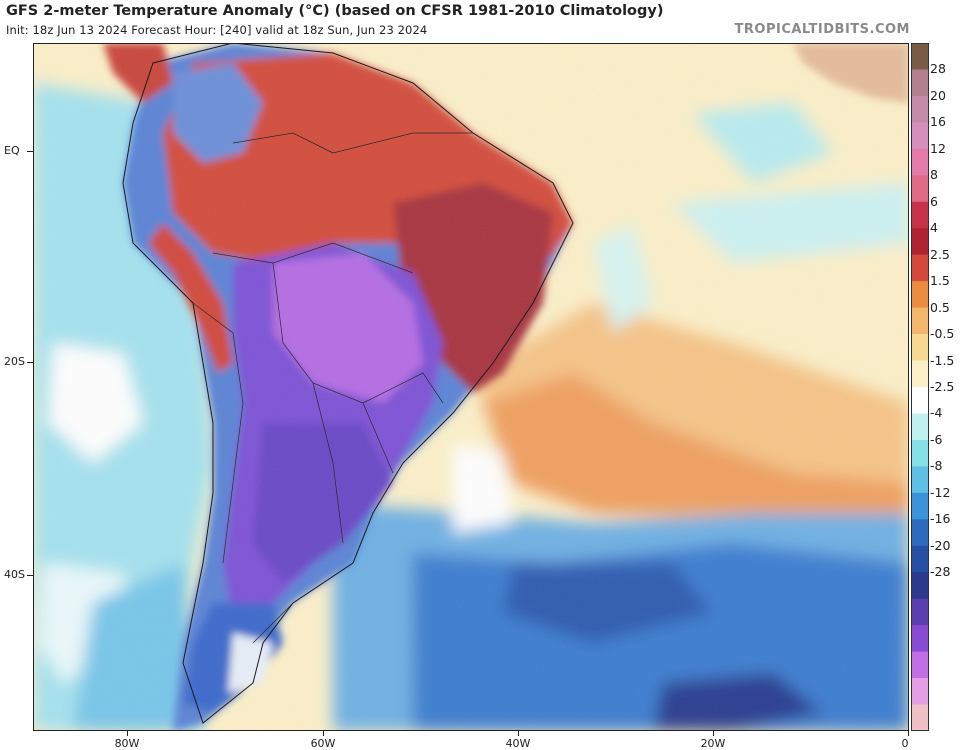  Describe the element at coordinates (940, 492) in the screenshot. I see `colorbar-label: -12` at that location.